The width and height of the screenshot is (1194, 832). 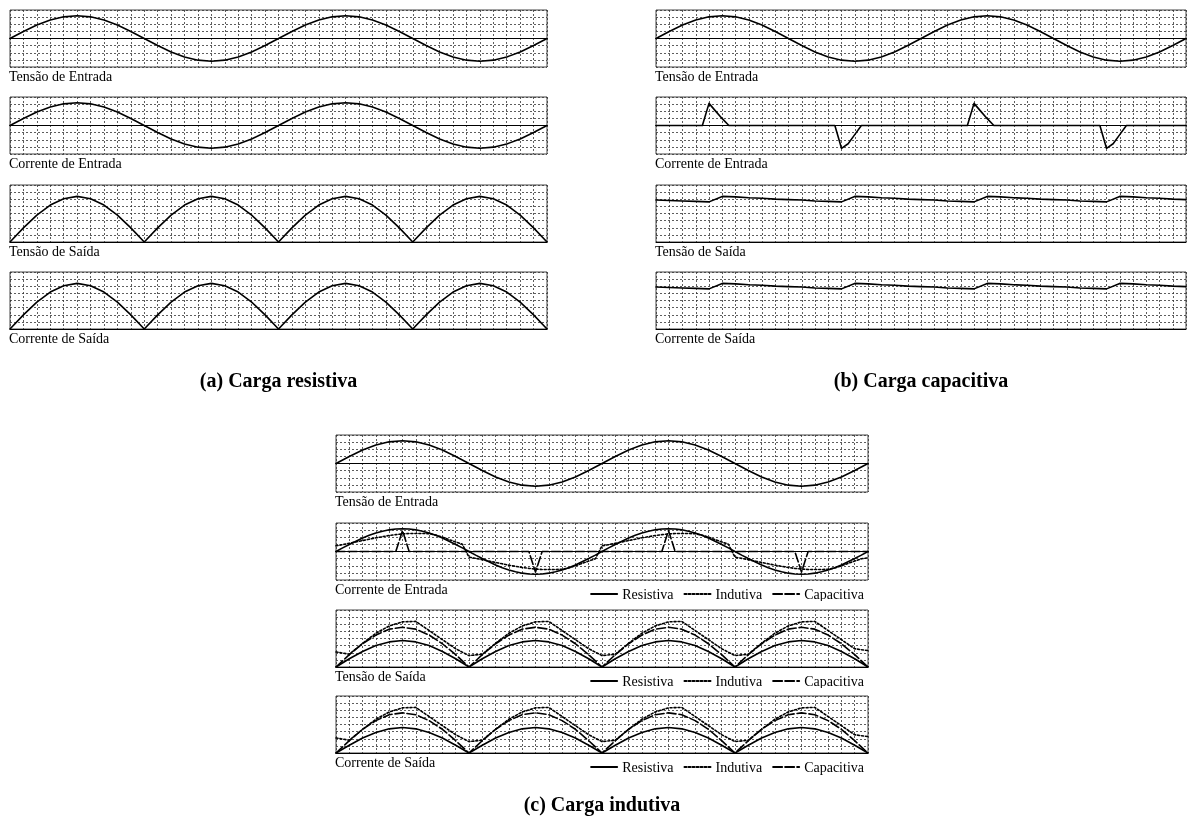 I want to click on text: (b) Carga capacitiva, so click(x=921, y=380).